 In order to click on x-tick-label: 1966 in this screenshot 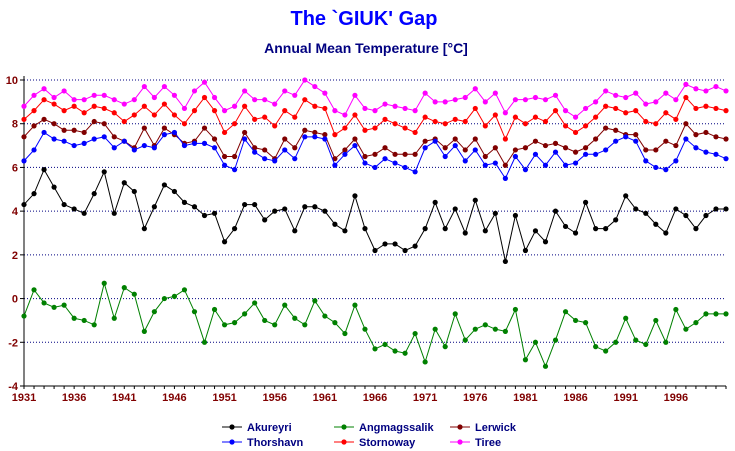, I will do `click(375, 398)`.